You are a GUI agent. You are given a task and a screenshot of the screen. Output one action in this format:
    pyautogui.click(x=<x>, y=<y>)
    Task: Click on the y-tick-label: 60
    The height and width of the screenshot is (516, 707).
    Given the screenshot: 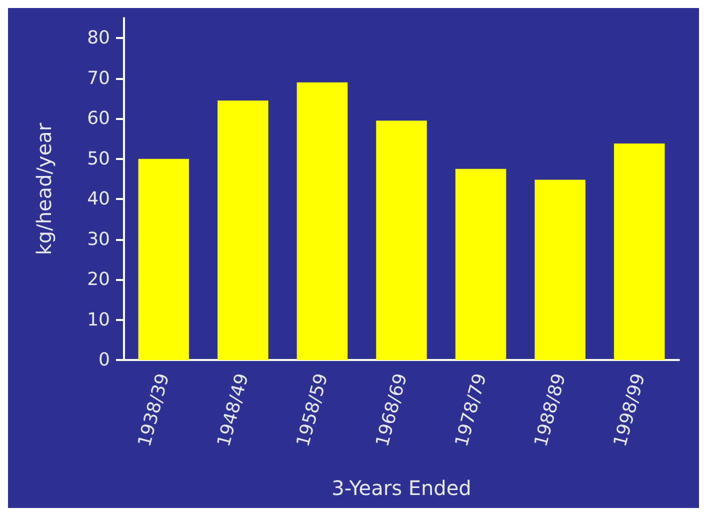 What is the action you would take?
    pyautogui.click(x=98, y=119)
    